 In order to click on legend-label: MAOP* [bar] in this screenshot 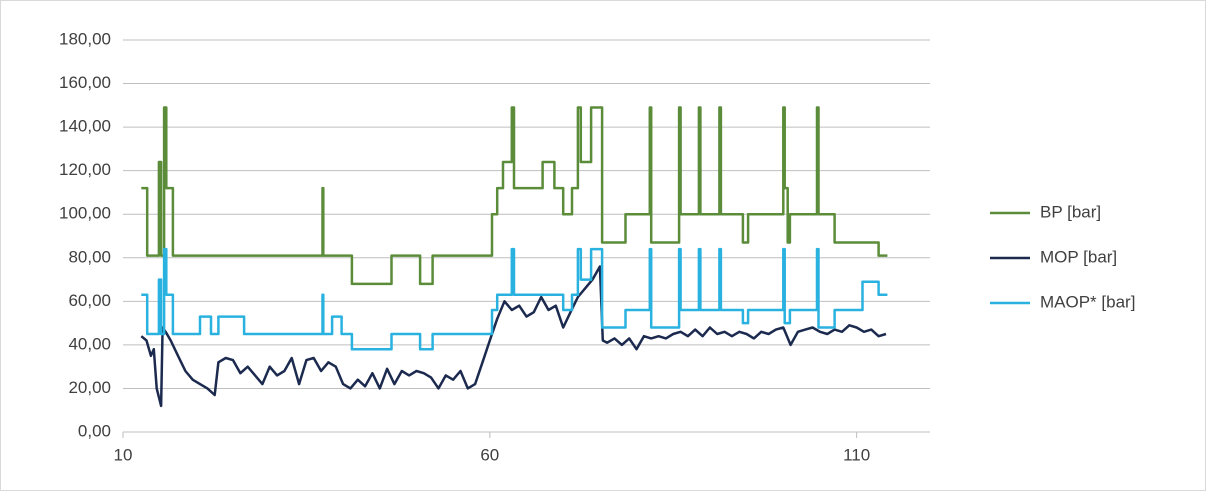, I will do `click(1087, 301)`.